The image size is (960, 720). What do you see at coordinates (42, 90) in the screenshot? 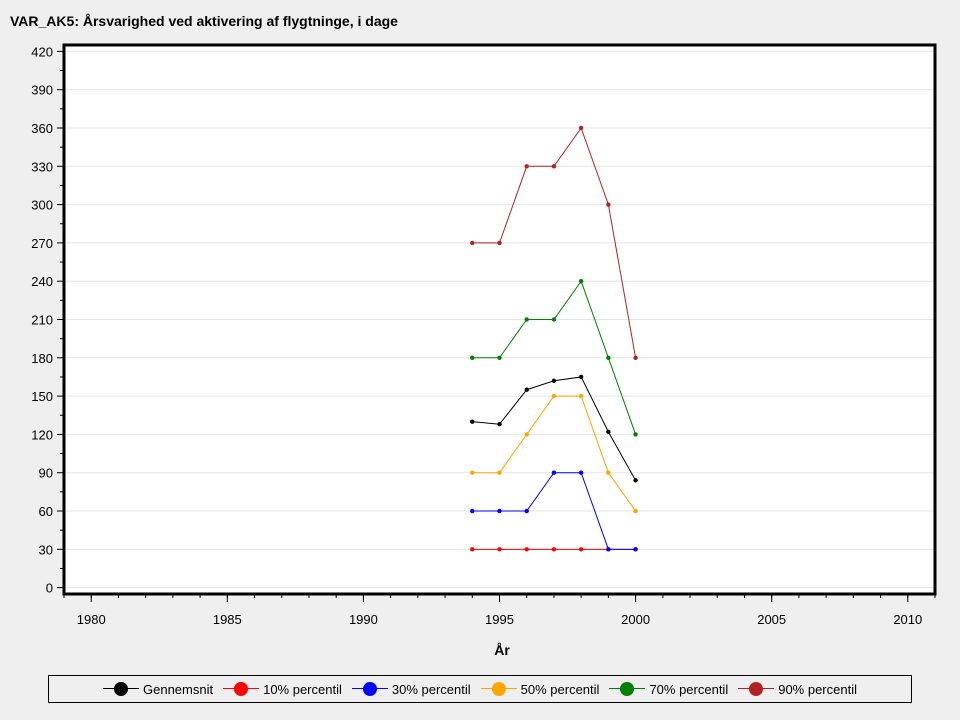
I see `y-tick-label: 390` at bounding box center [42, 90].